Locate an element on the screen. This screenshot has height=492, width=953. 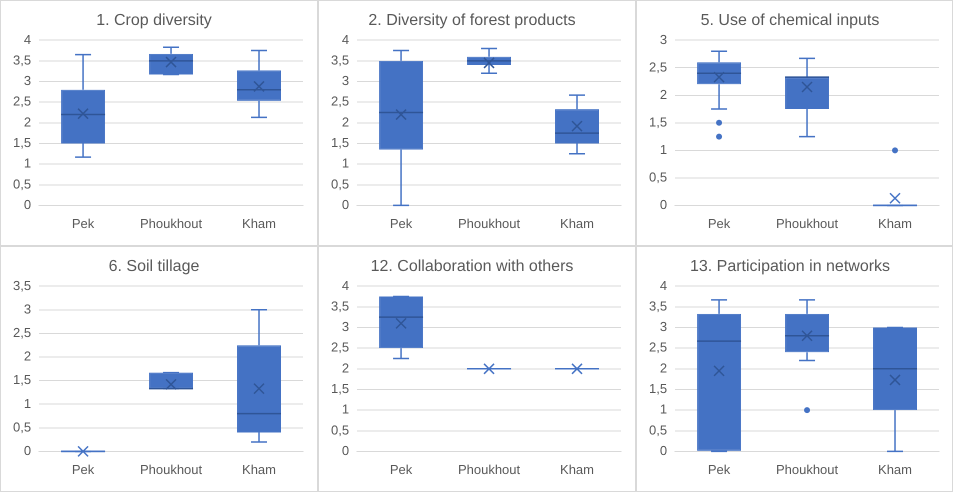
chart-title: 2. Diversity of forest products is located at coordinates (472, 21).